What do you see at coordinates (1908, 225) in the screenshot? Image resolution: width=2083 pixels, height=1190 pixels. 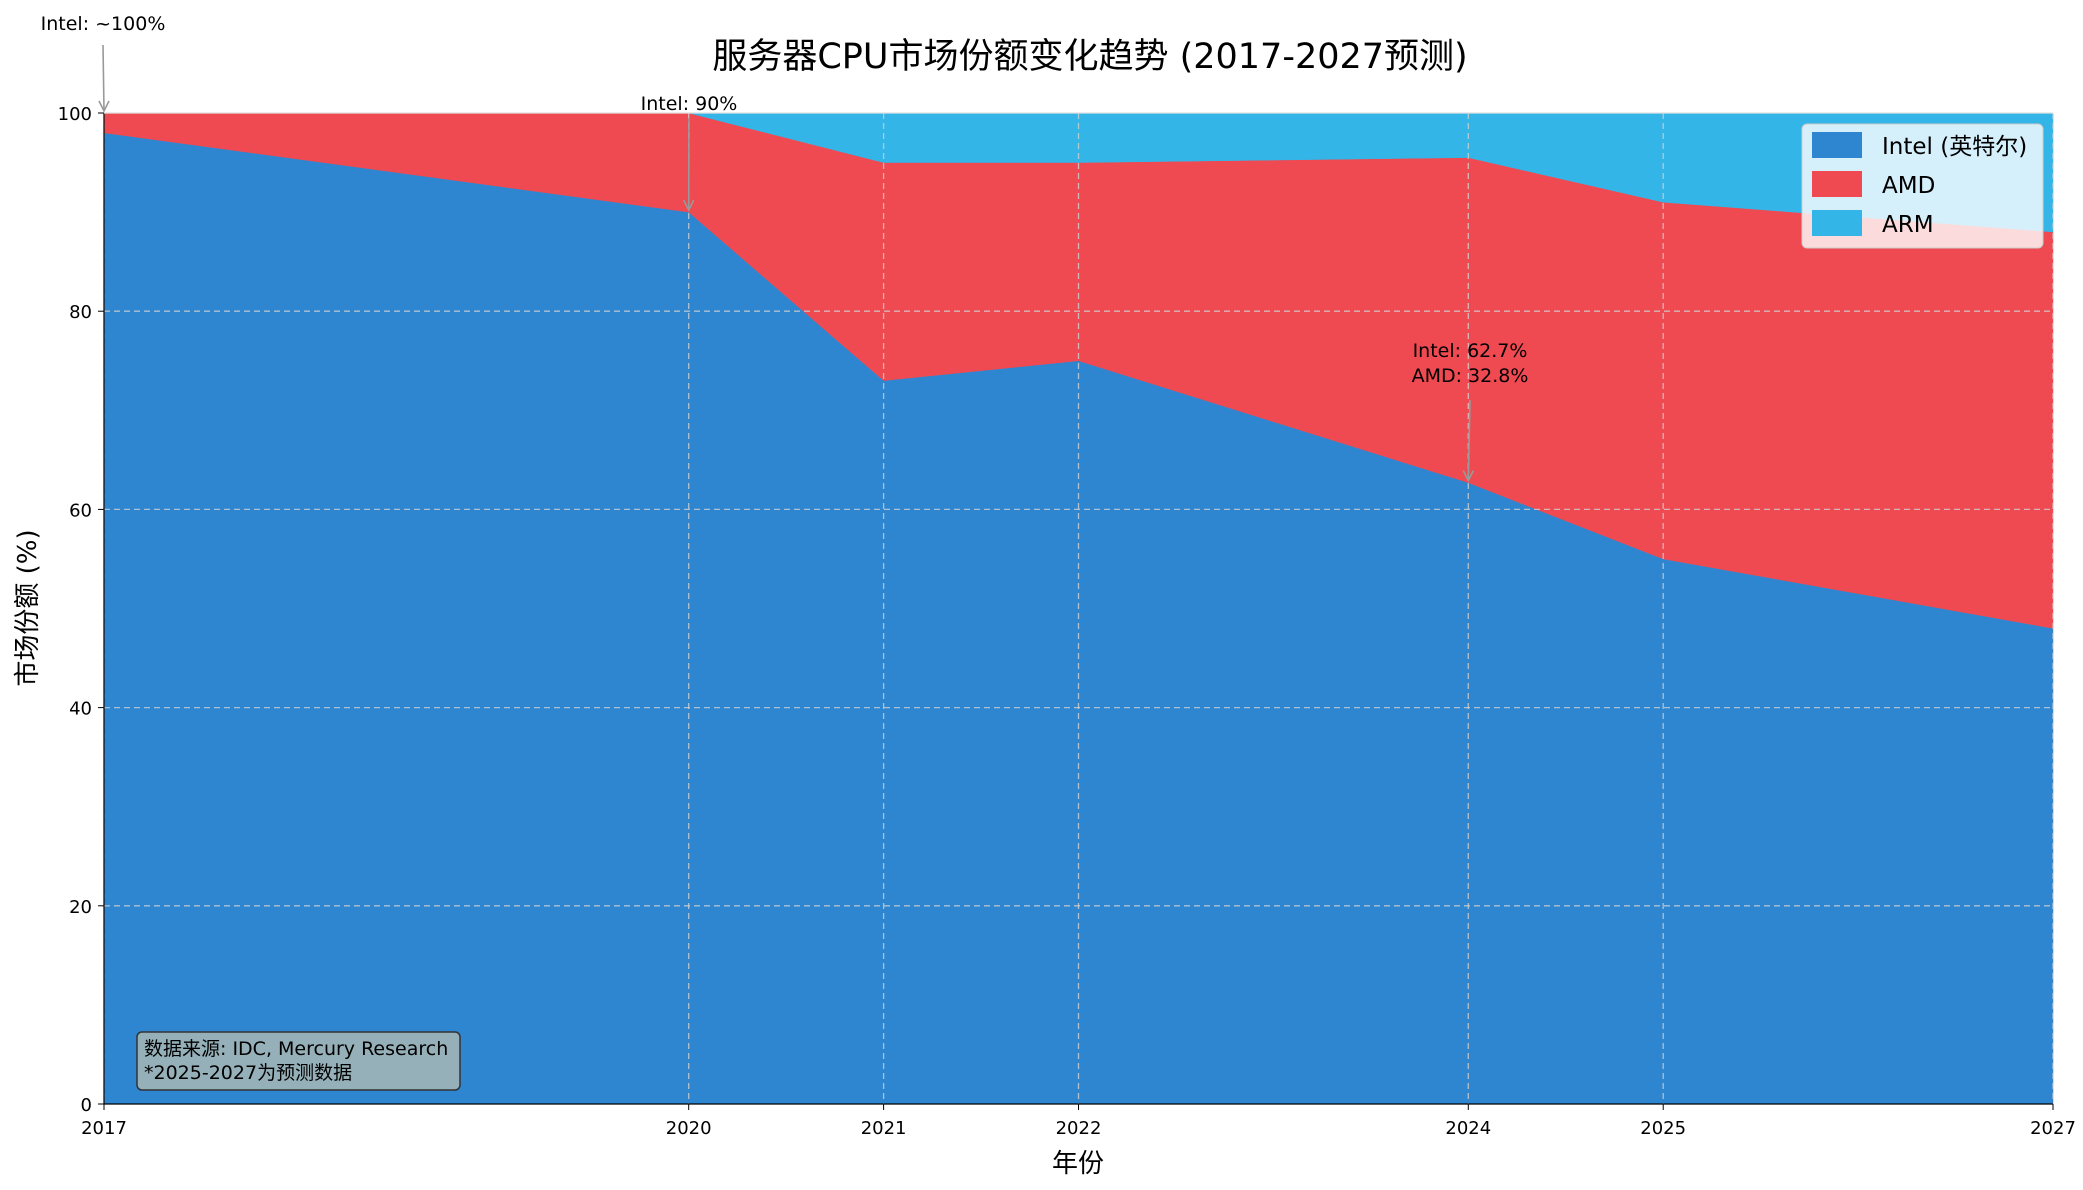 I see `legend-label: ARM` at bounding box center [1908, 225].